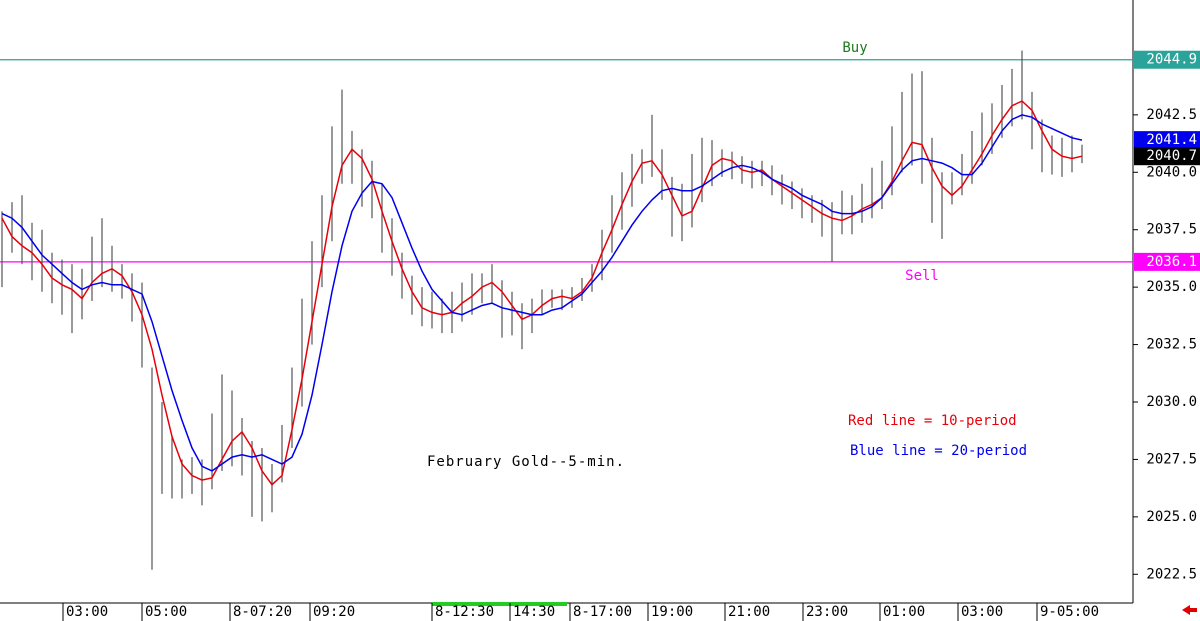 The image size is (1200, 621). What do you see at coordinates (1171, 60) in the screenshot?
I see `price-box-label: 2044.9` at bounding box center [1171, 60].